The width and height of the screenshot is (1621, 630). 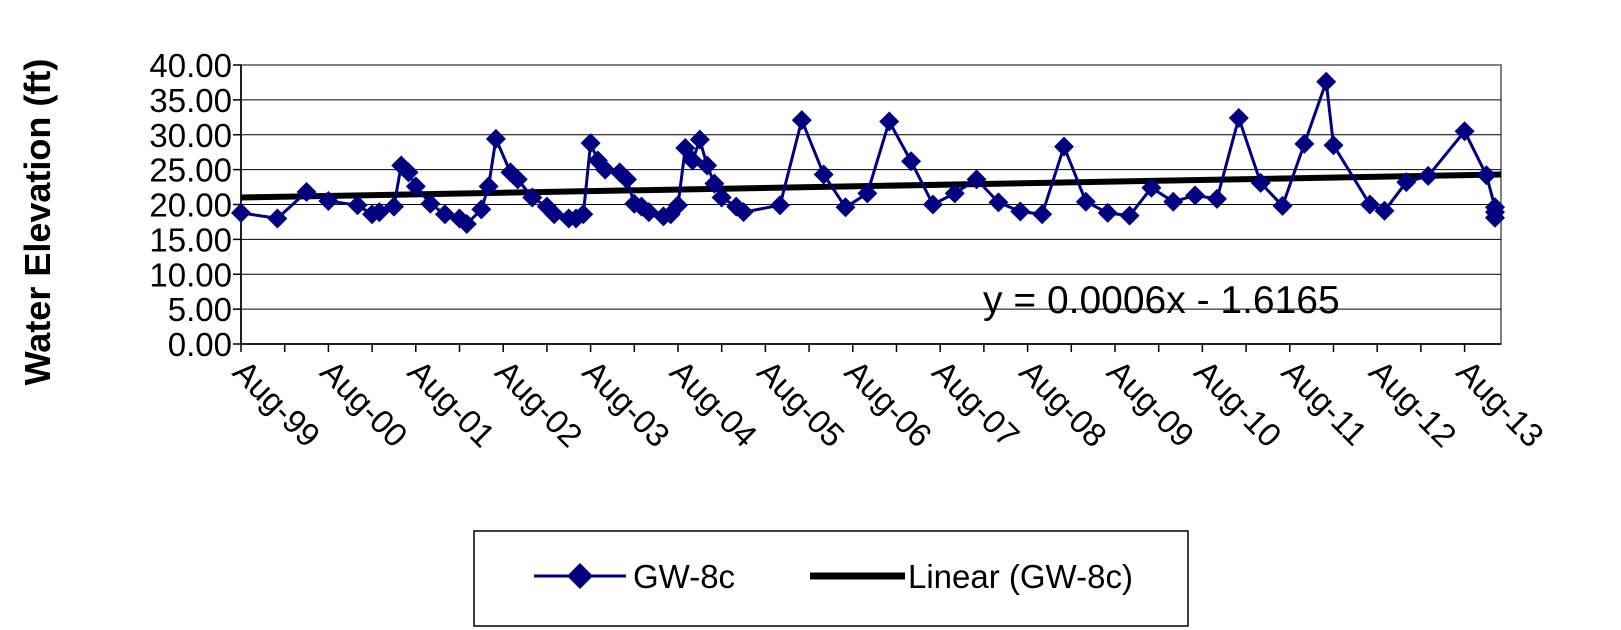 I want to click on y-tick-label: 15.00, so click(x=190, y=239).